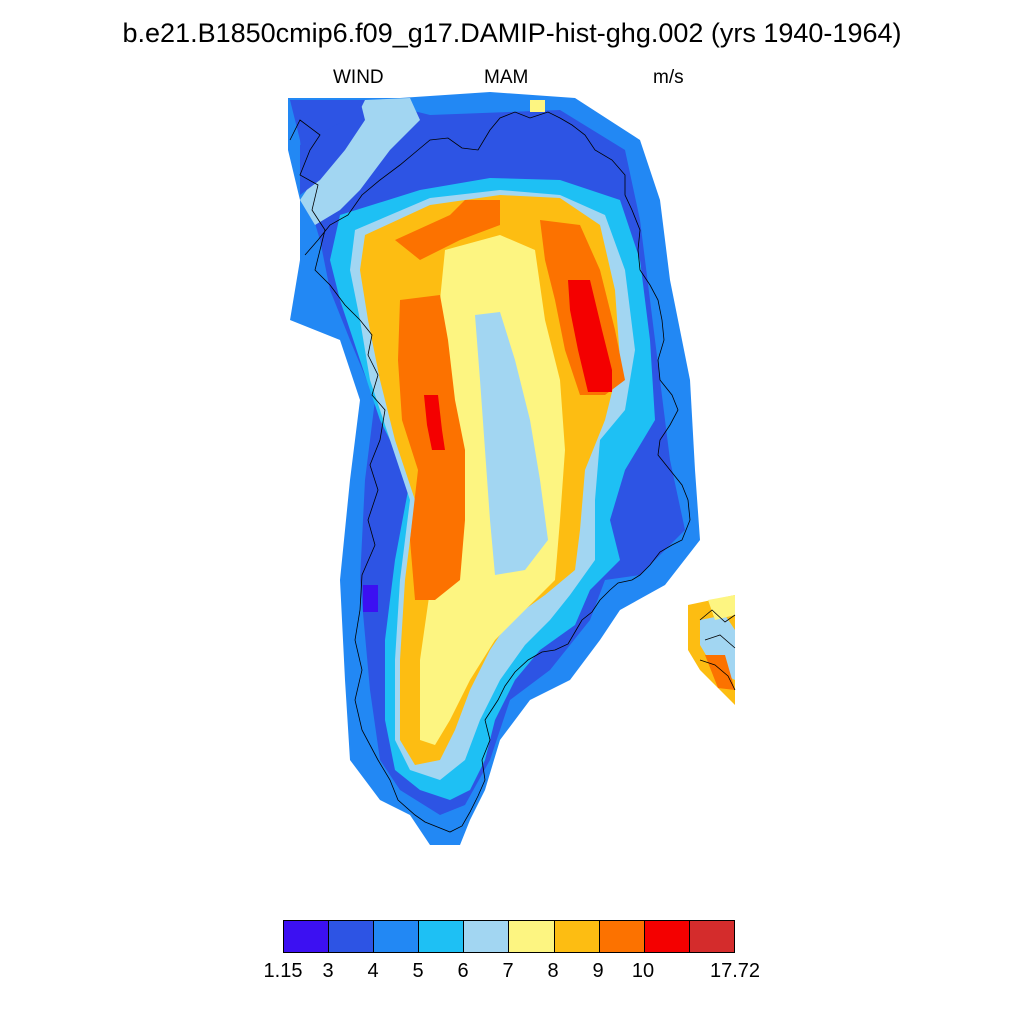 This screenshot has width=1024, height=1024. What do you see at coordinates (283, 971) in the screenshot?
I see `colorbar-tick-label: 1.15` at bounding box center [283, 971].